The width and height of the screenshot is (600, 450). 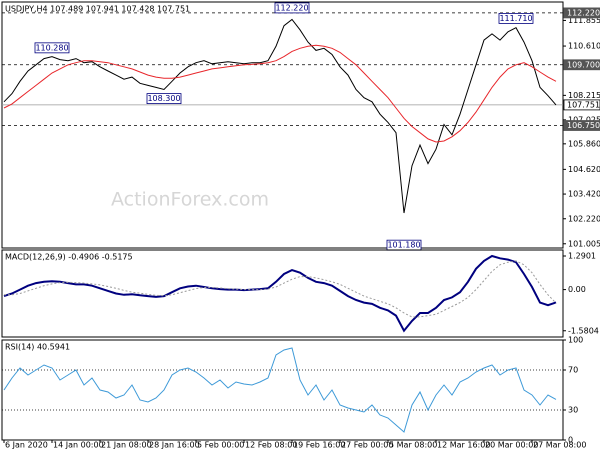 What do you see at coordinates (559, 445) in the screenshot?
I see `x-tick-label: 27 Mar 08:00` at bounding box center [559, 445].